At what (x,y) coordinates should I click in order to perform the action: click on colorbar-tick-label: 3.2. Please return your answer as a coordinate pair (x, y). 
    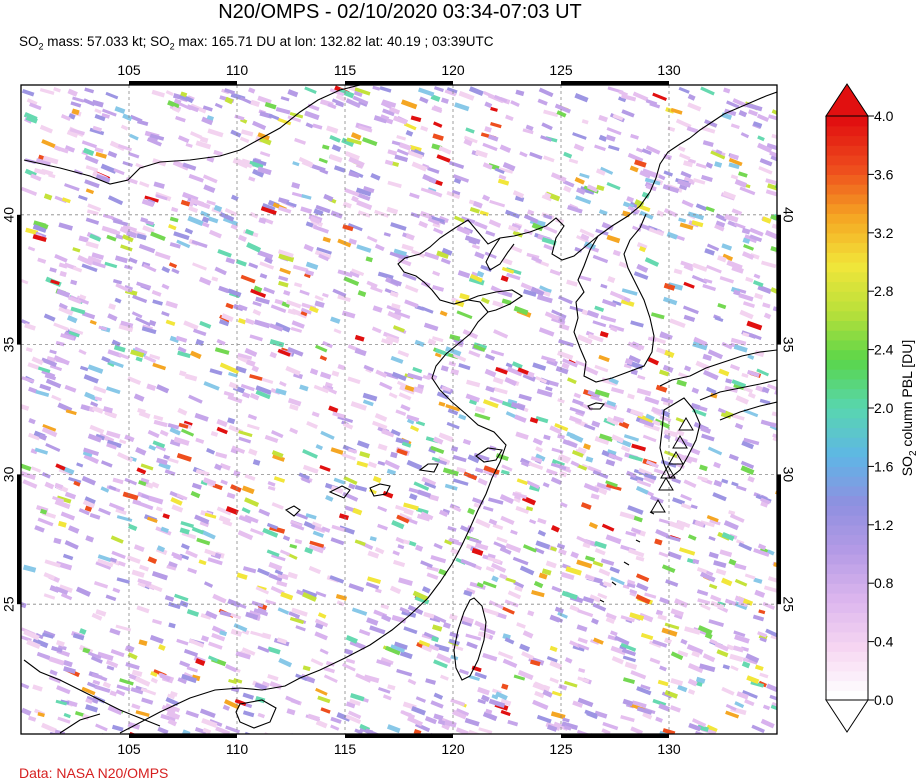
    Looking at the image, I should click on (884, 233).